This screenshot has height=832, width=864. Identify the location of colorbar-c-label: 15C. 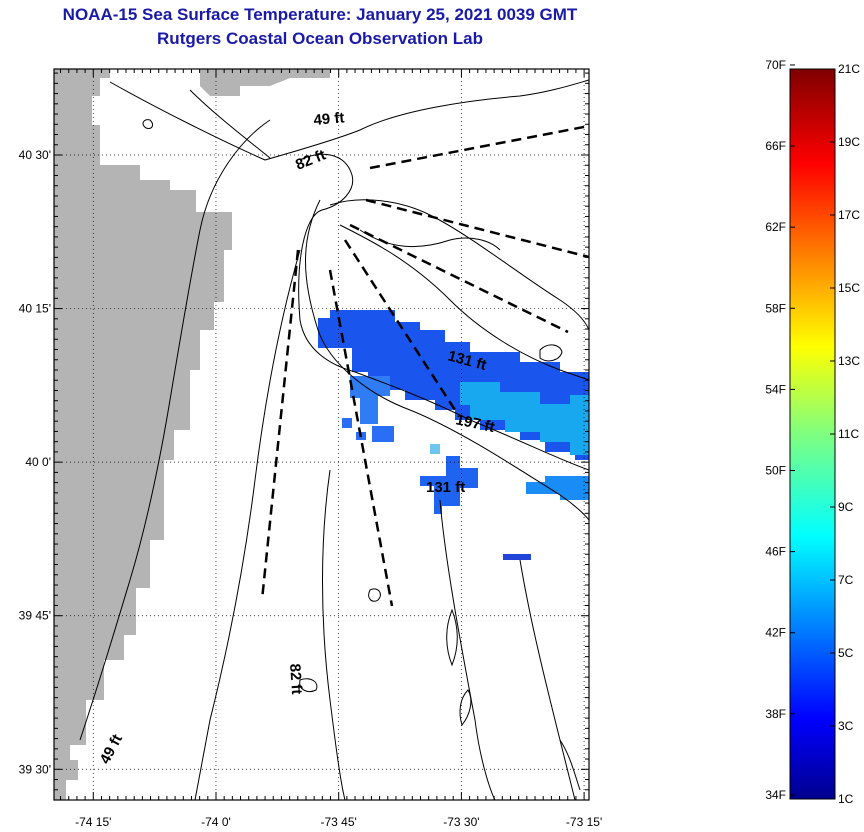
(849, 288).